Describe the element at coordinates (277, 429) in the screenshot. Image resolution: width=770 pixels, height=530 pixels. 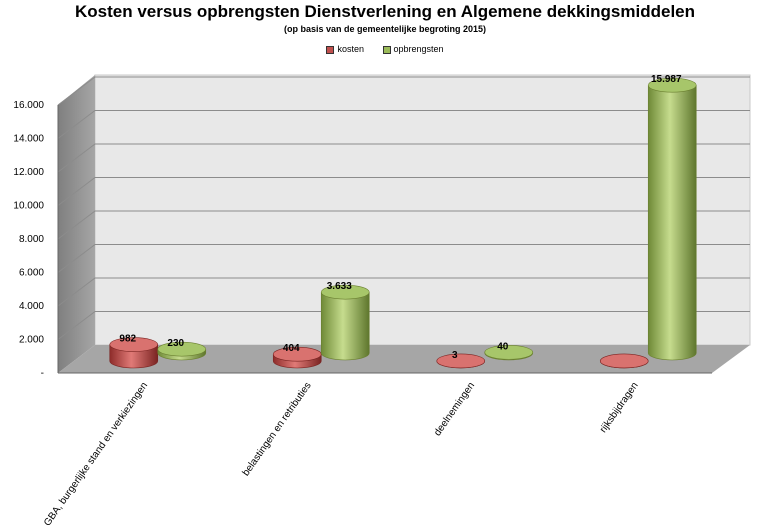
I see `x-tick-label: belastingen en retributies` at that location.